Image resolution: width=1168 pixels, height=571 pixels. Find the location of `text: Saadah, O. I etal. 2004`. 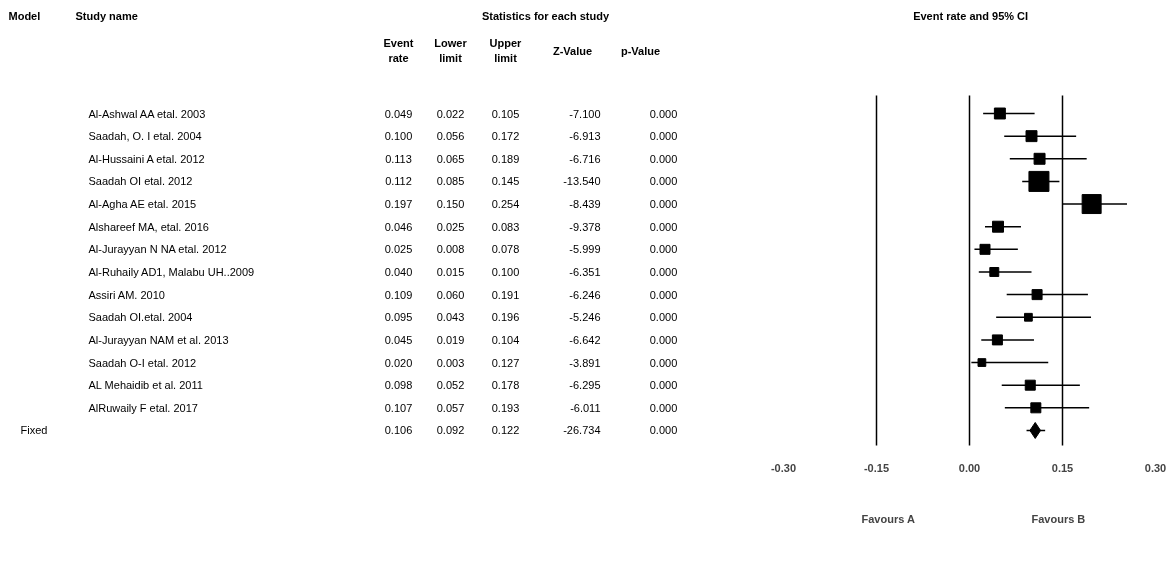

text: Saadah, O. I etal. 2004 is located at coordinates (145, 136).